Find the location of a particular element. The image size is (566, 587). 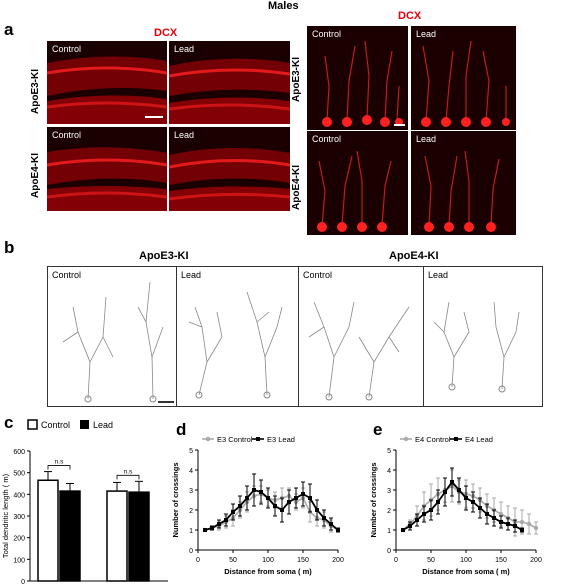

micrograph-e3-lead-high: Lead is located at coordinates (463, 78).